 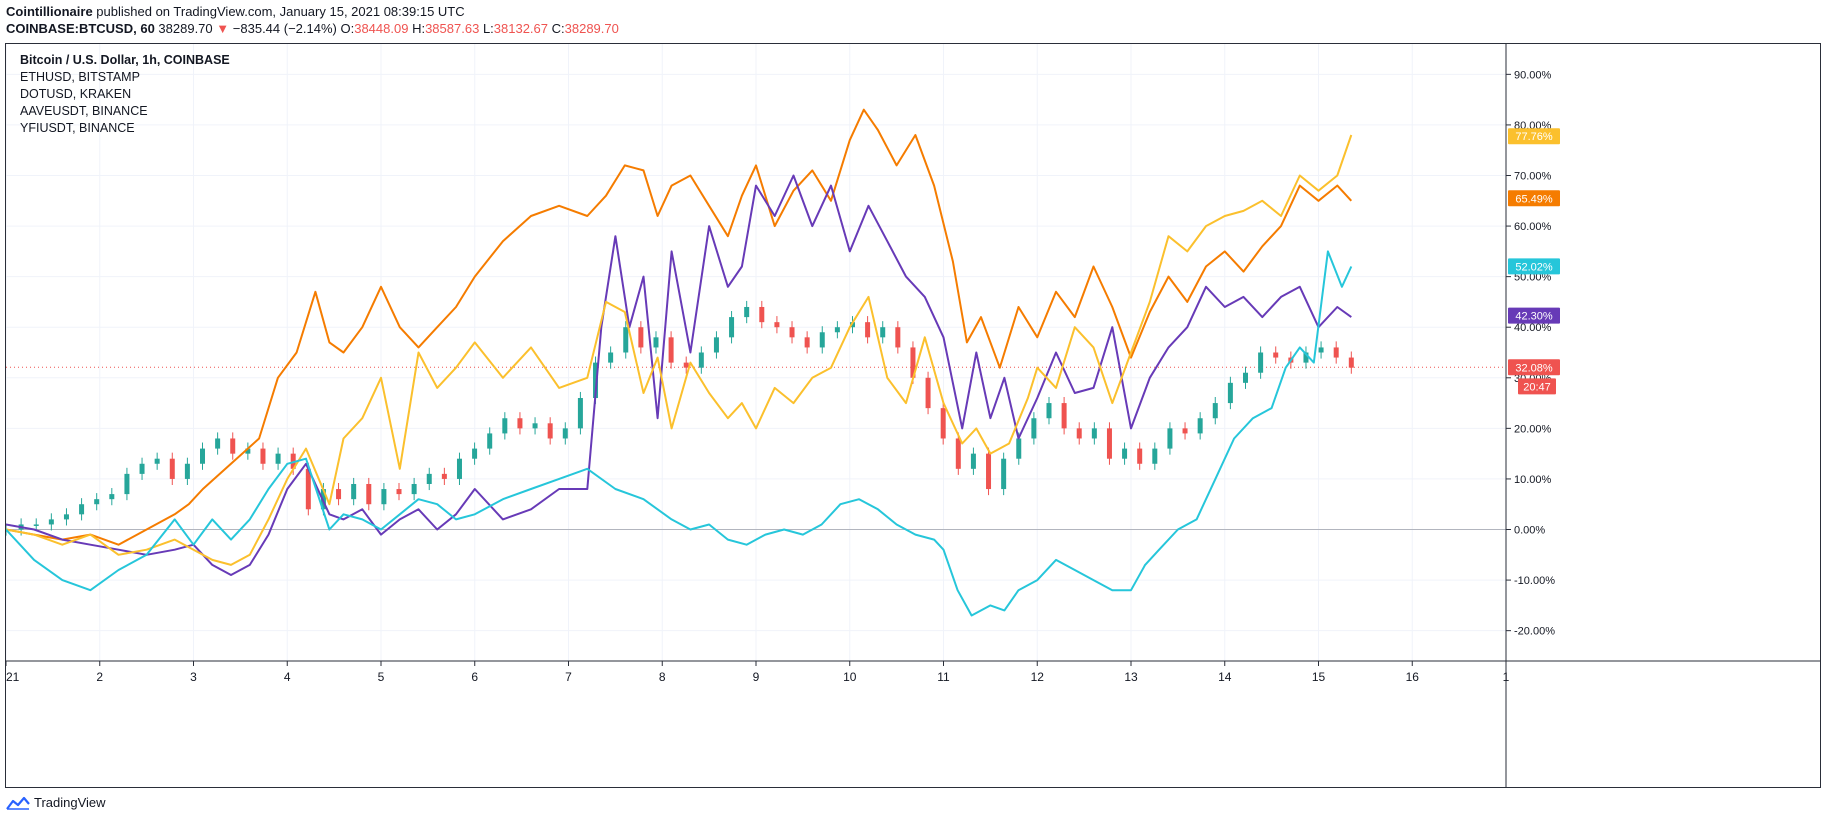 What do you see at coordinates (381, 28) in the screenshot?
I see `open-value: 38448.09` at bounding box center [381, 28].